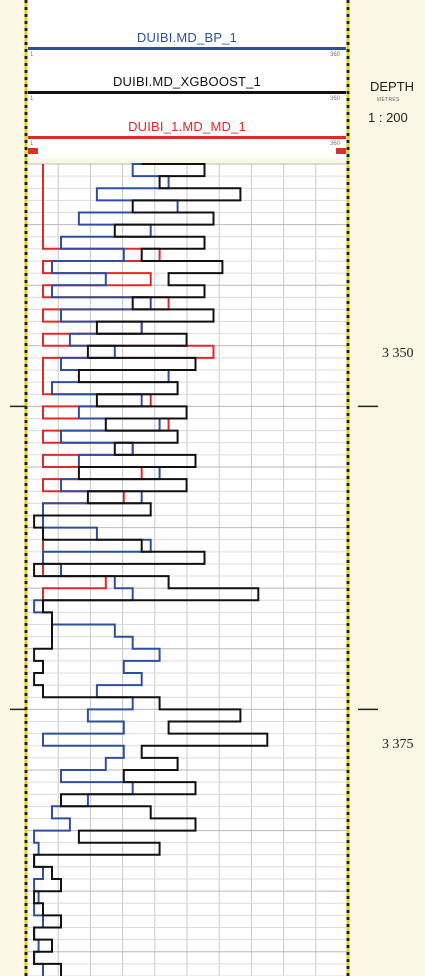 The width and height of the screenshot is (425, 976). I want to click on curve-name-md: DUIBI_1.MD_MD_1, so click(187, 126).